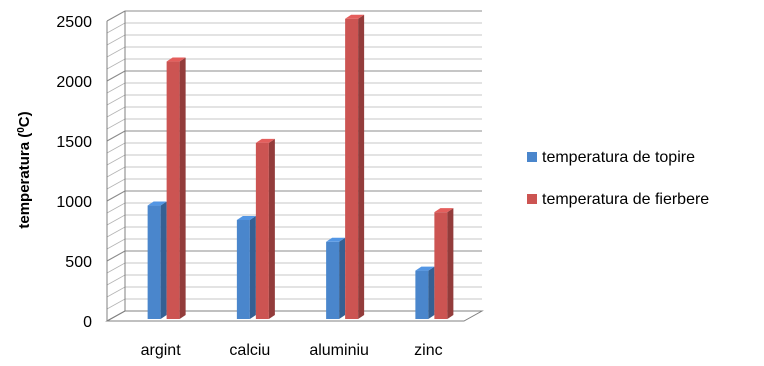 Image resolution: width=764 pixels, height=366 pixels. Describe the element at coordinates (74, 202) in the screenshot. I see `y-tick-label: 1000` at that location.